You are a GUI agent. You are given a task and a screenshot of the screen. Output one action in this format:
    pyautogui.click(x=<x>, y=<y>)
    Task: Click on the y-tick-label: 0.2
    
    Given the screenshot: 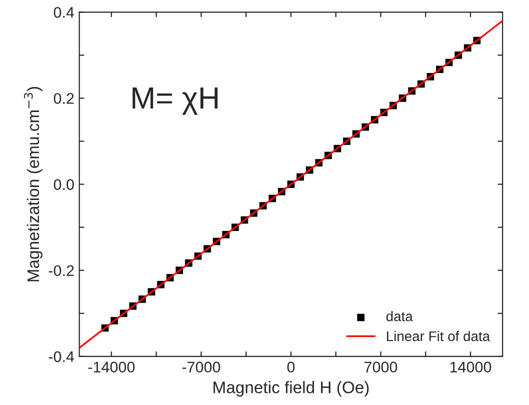 What is the action you would take?
    pyautogui.click(x=64, y=98)
    